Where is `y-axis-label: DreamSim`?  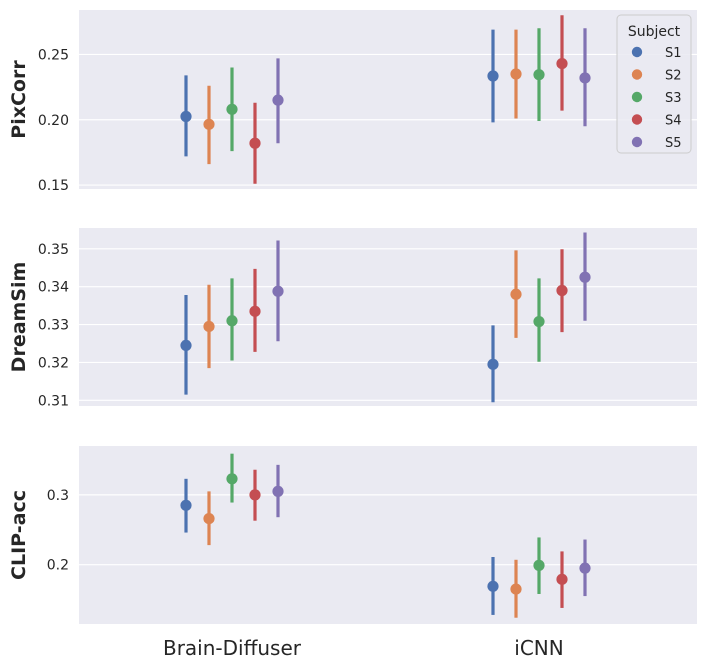 y-axis-label: DreamSim is located at coordinates (19, 317).